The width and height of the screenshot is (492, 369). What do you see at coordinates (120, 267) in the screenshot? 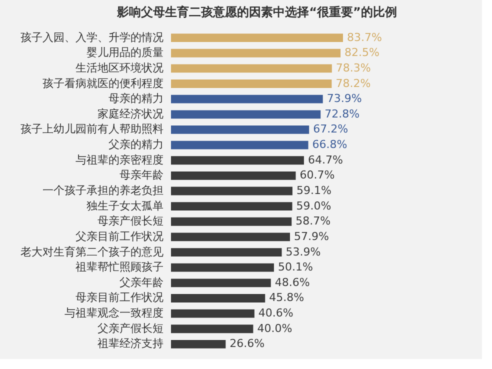
I see `y-tick-label: 祖辈帮忙照顾孩子` at bounding box center [120, 267].